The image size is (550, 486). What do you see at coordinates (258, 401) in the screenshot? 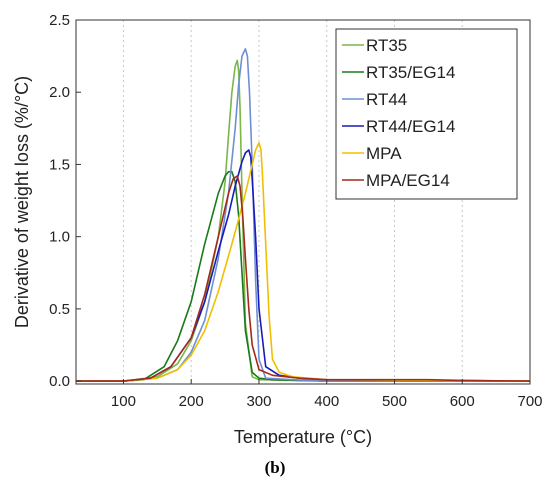
I see `x-tick-label: 300` at bounding box center [258, 401].